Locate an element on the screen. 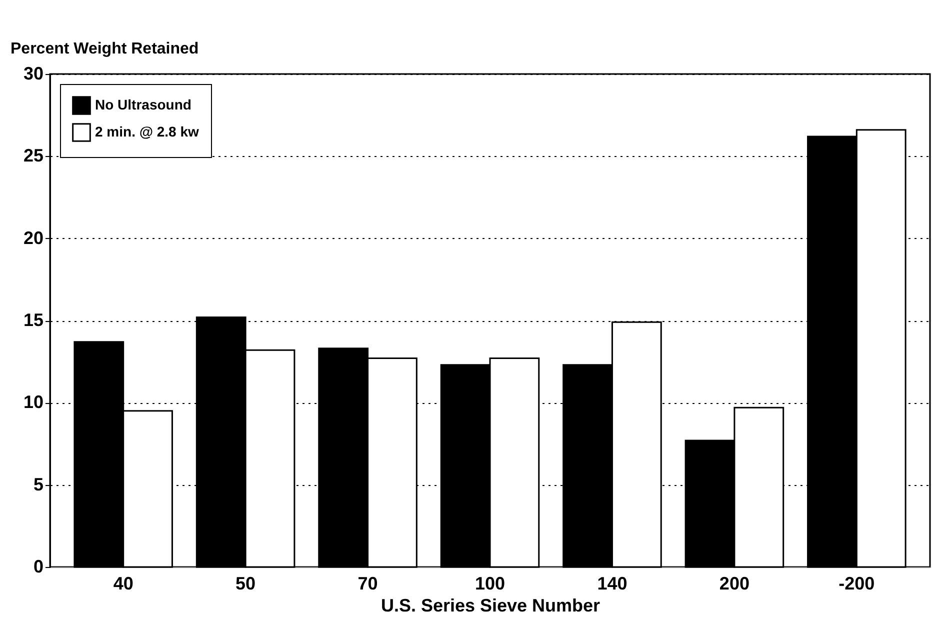 Image resolution: width=946 pixels, height=633 pixels. y-tick-label: 30 is located at coordinates (33, 74).